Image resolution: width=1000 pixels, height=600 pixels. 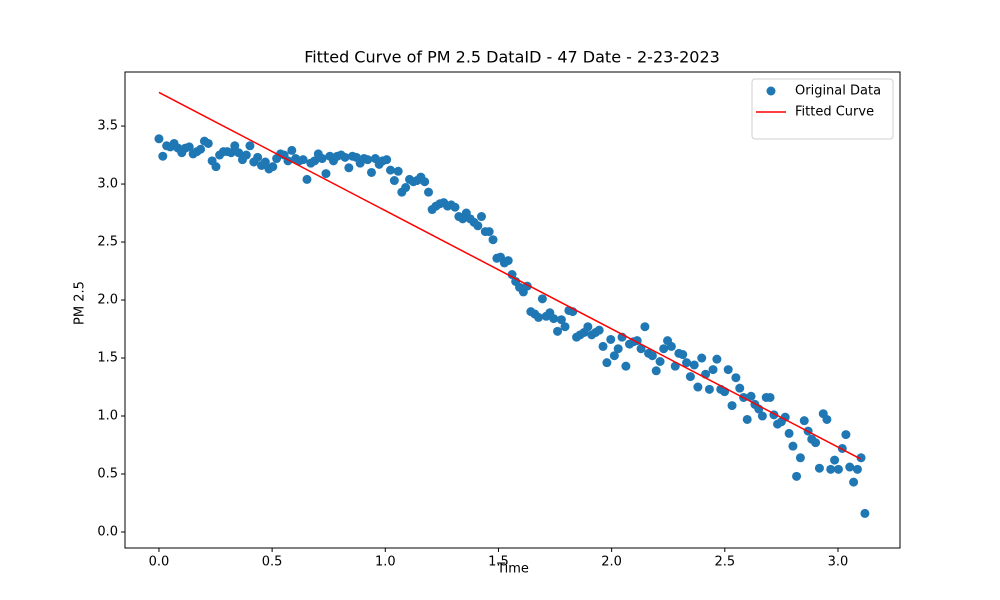 What do you see at coordinates (385, 562) in the screenshot?
I see `x-tick-label: 1.0` at bounding box center [385, 562].